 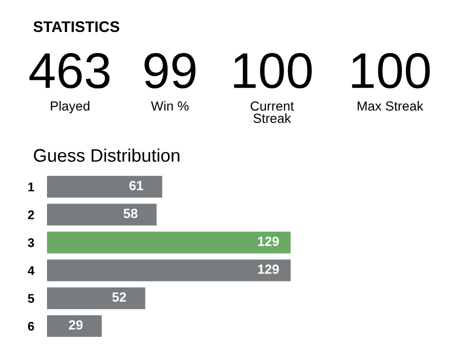 What do you see at coordinates (391, 106) in the screenshot?
I see `category-label: Max Streak` at bounding box center [391, 106].